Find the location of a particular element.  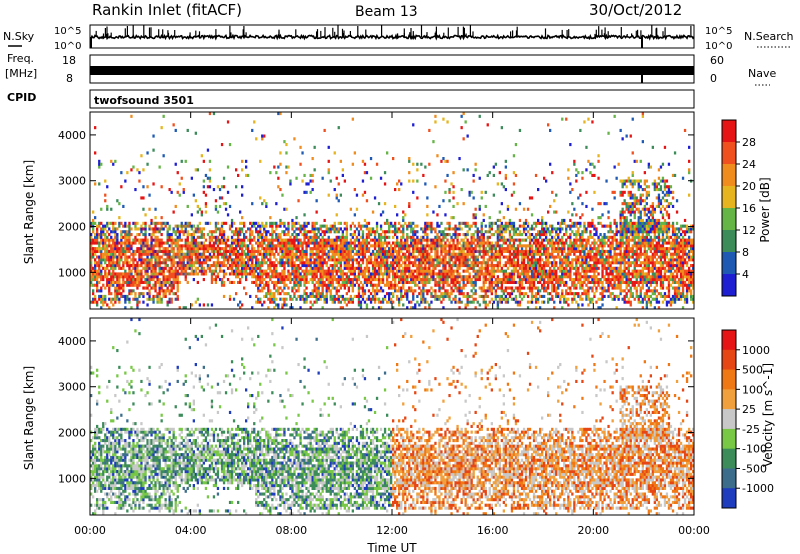

nsky-tick-bottom: 10^0 is located at coordinates (67, 46).